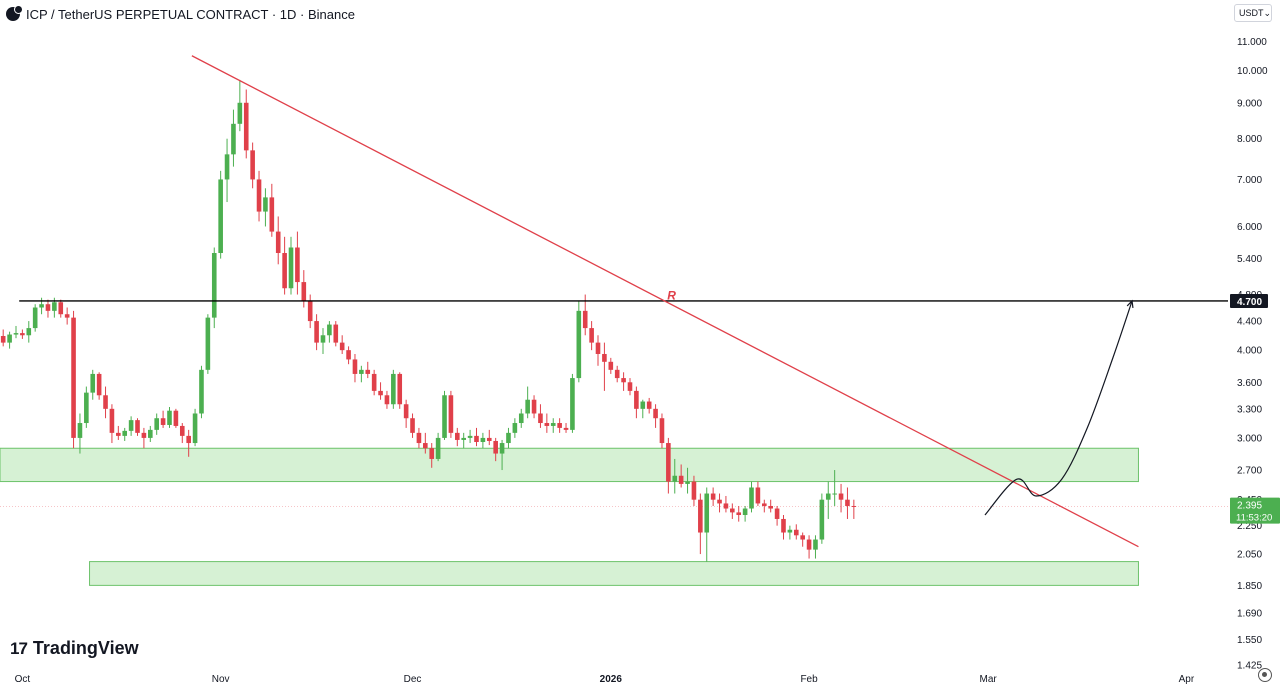  What do you see at coordinates (1252, 71) in the screenshot?
I see `price-tick-label: 10.000` at bounding box center [1252, 71].